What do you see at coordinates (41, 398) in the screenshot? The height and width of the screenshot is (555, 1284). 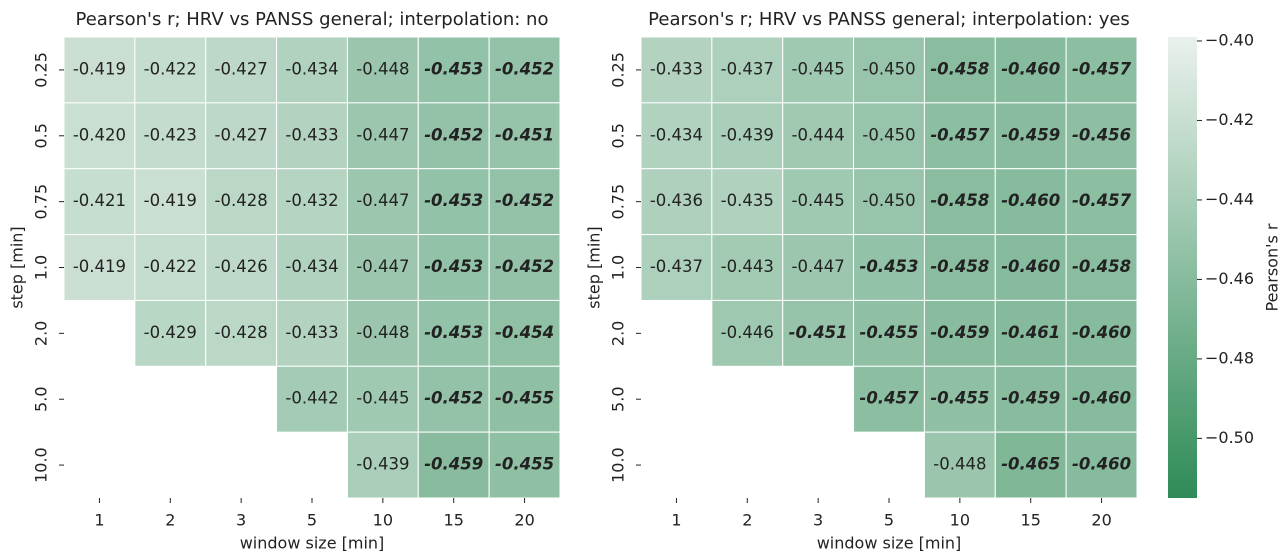 I see `y-tick-label: 5.0` at bounding box center [41, 398].